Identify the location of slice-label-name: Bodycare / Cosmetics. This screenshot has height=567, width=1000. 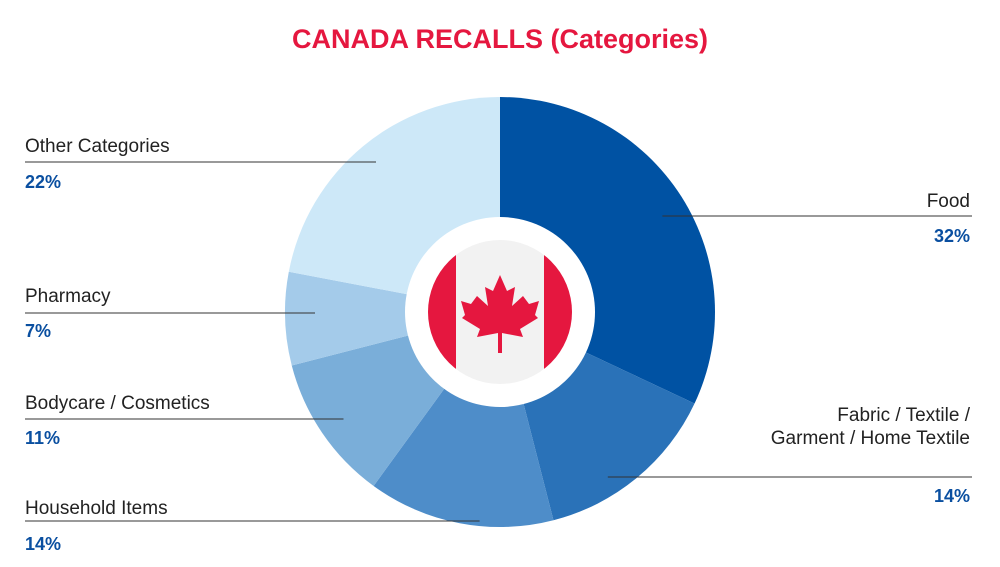
(117, 403).